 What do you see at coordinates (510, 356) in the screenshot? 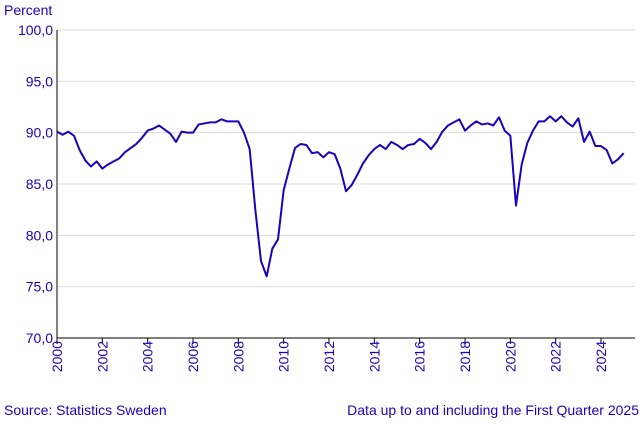
I see `x-tick-label: 2020` at bounding box center [510, 356].